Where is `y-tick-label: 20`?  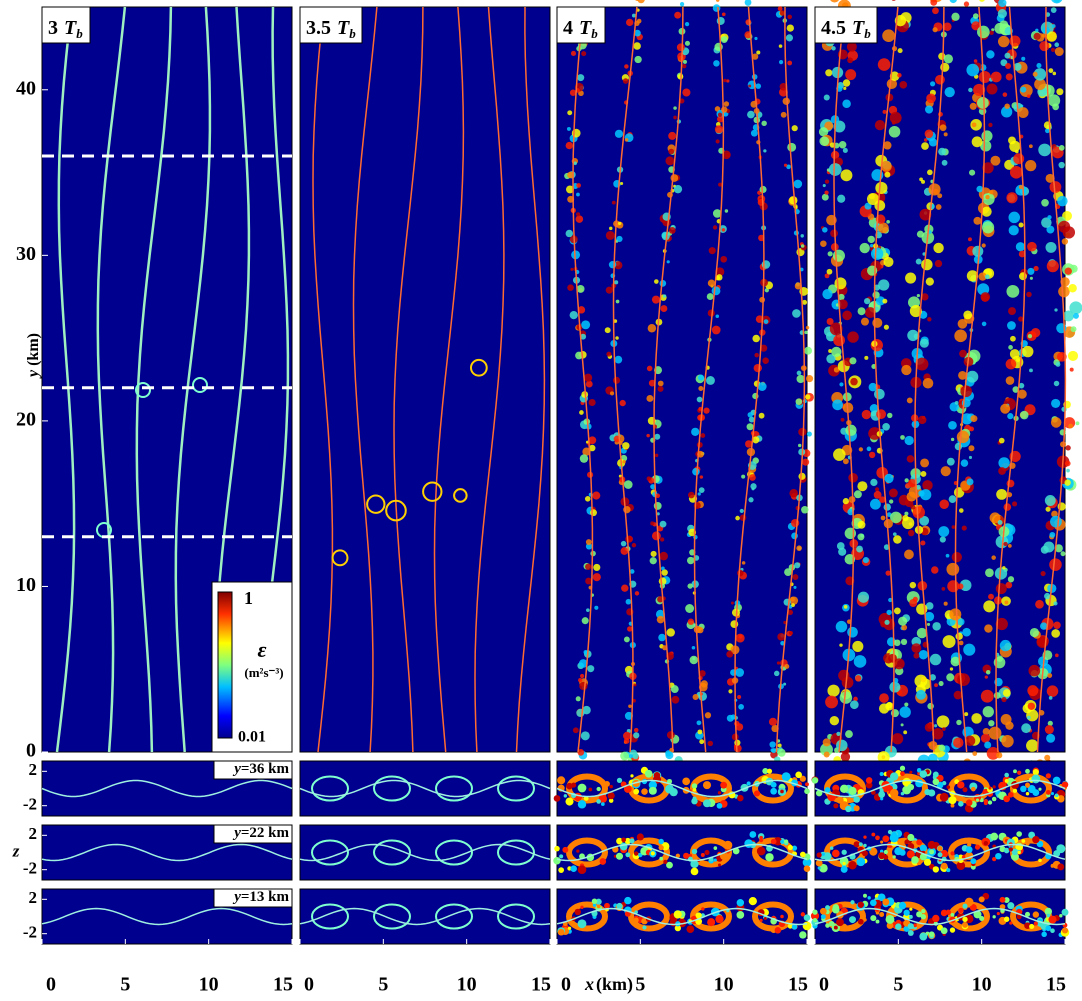
y-tick-label: 20 is located at coordinates (26, 419).